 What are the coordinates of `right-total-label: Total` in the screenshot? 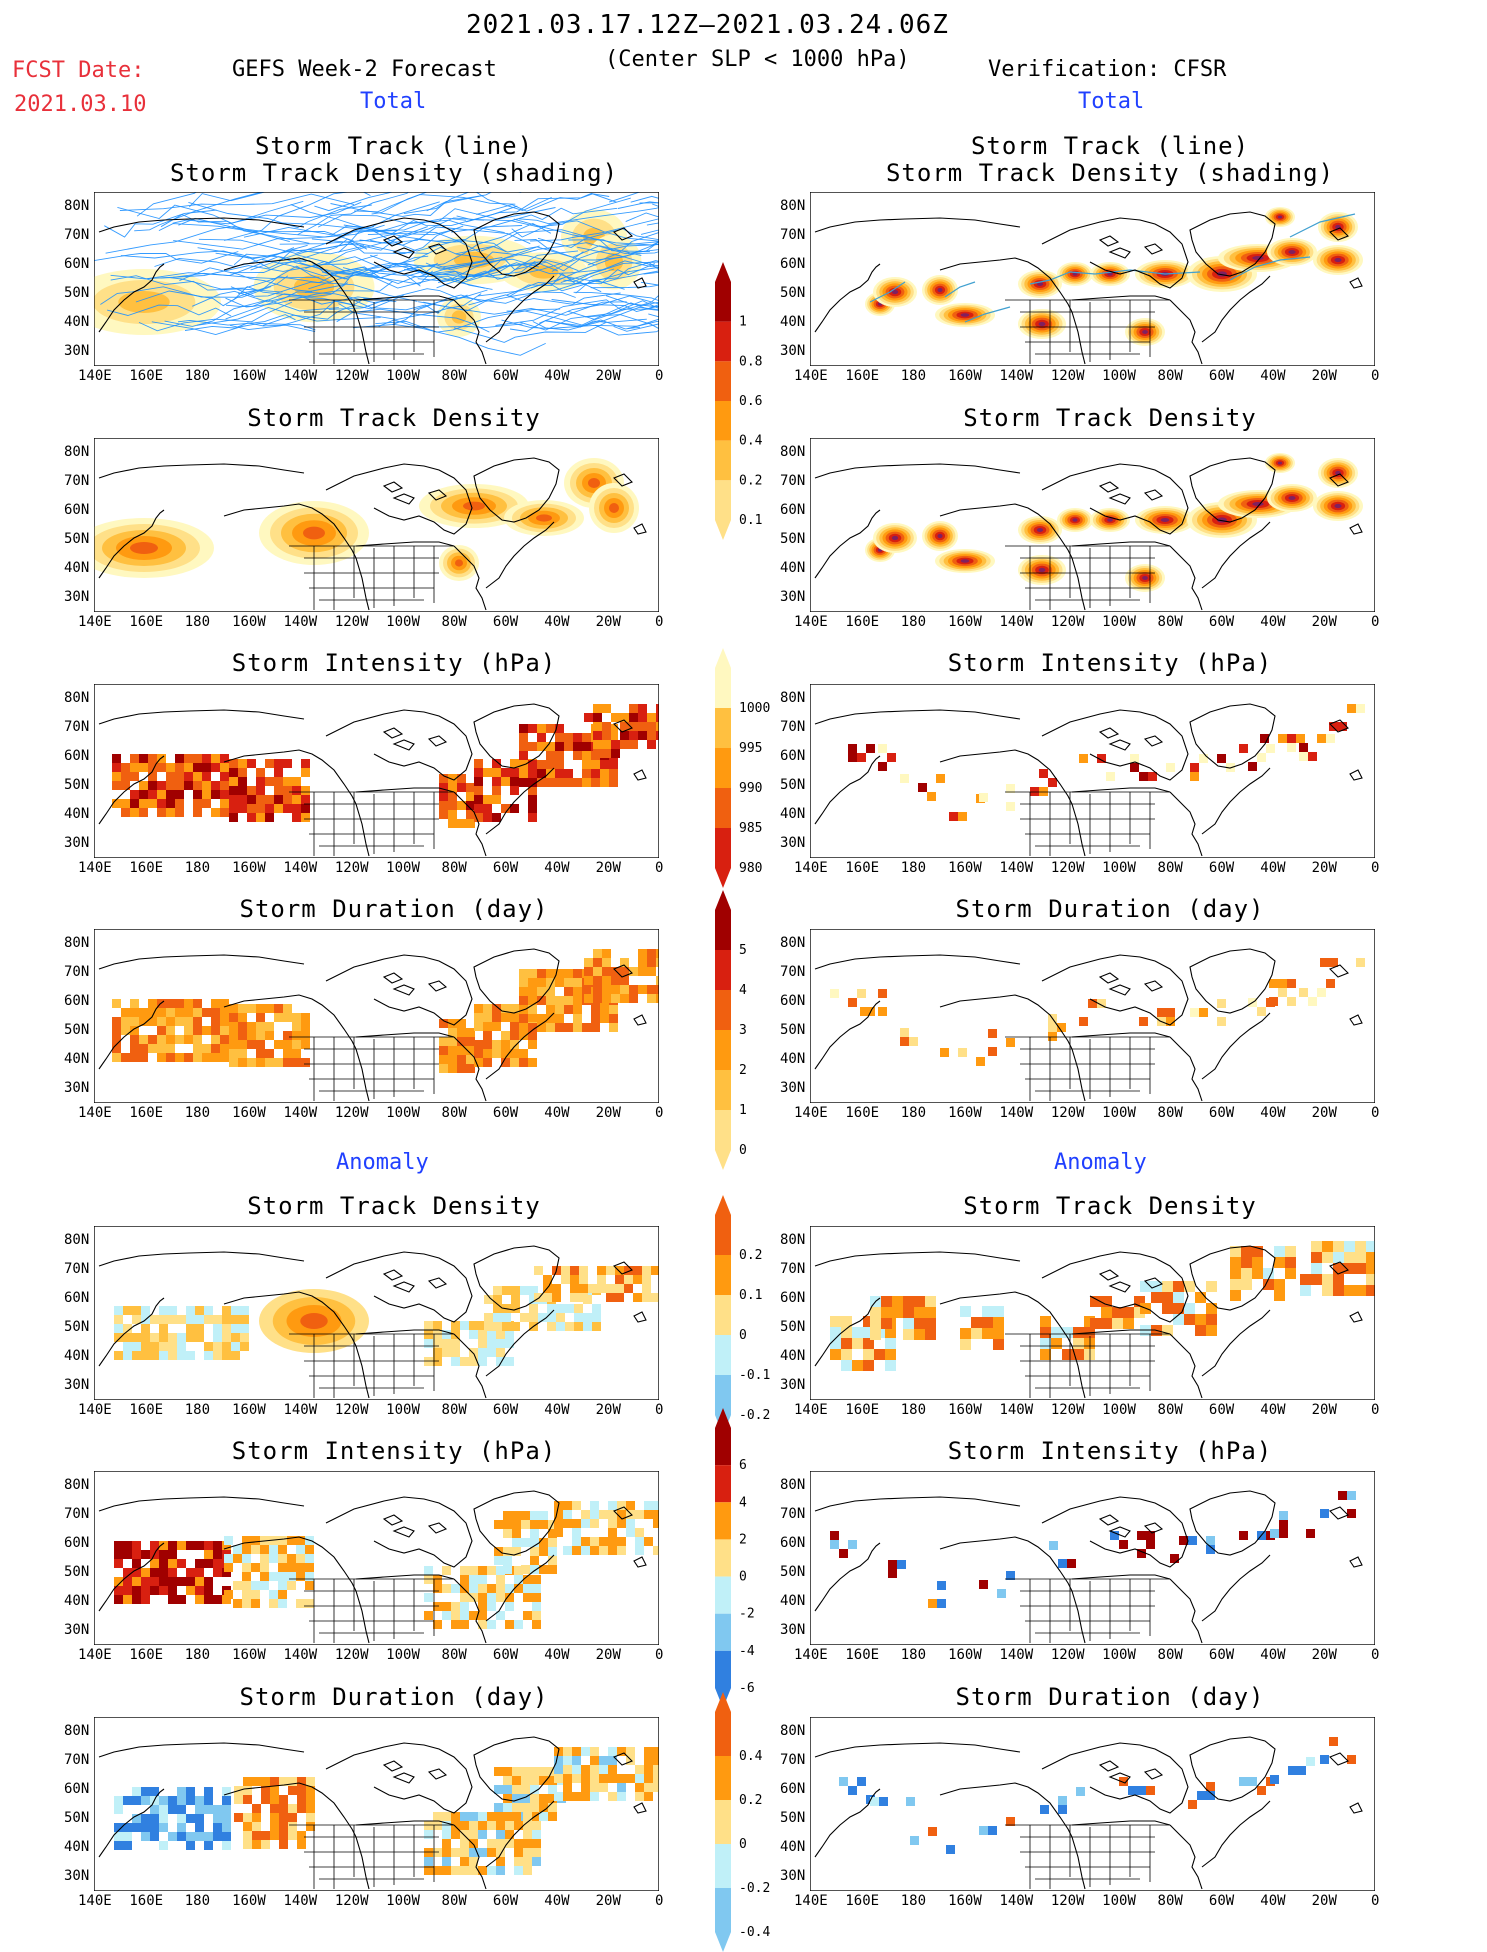 It's located at (1111, 101).